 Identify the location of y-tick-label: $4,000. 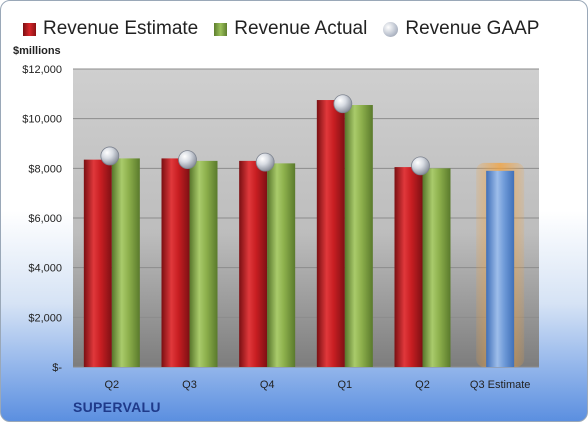
(45, 269).